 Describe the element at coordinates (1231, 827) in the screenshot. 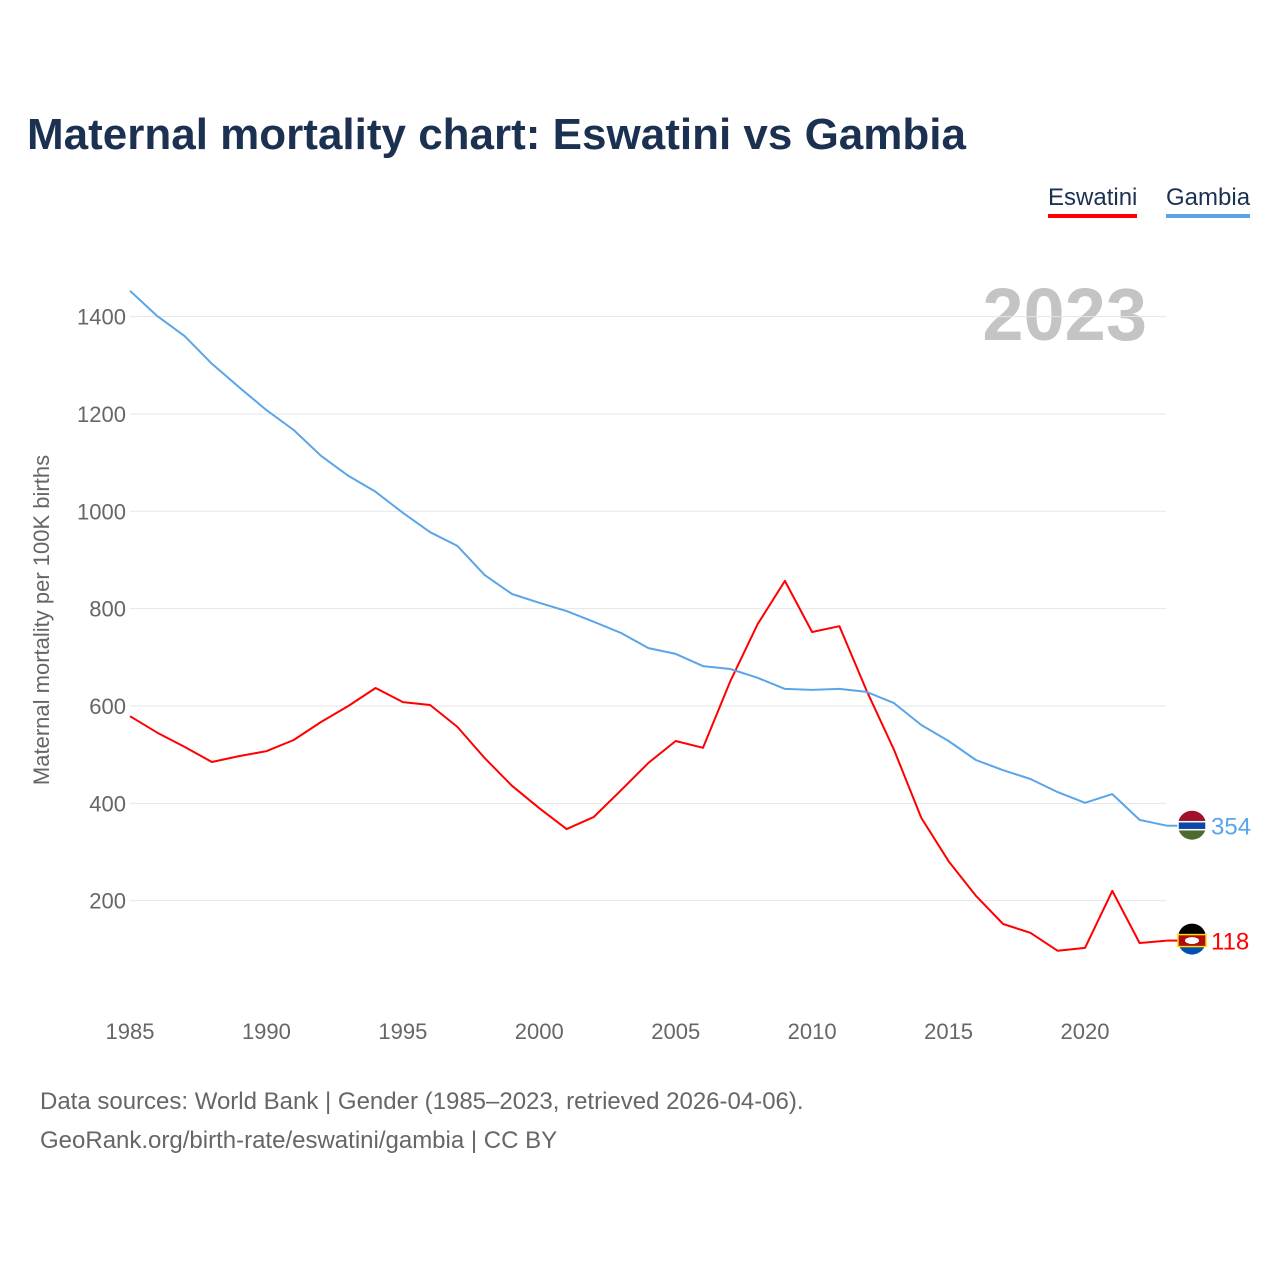

I see `end-value-label-gambia: 354` at that location.